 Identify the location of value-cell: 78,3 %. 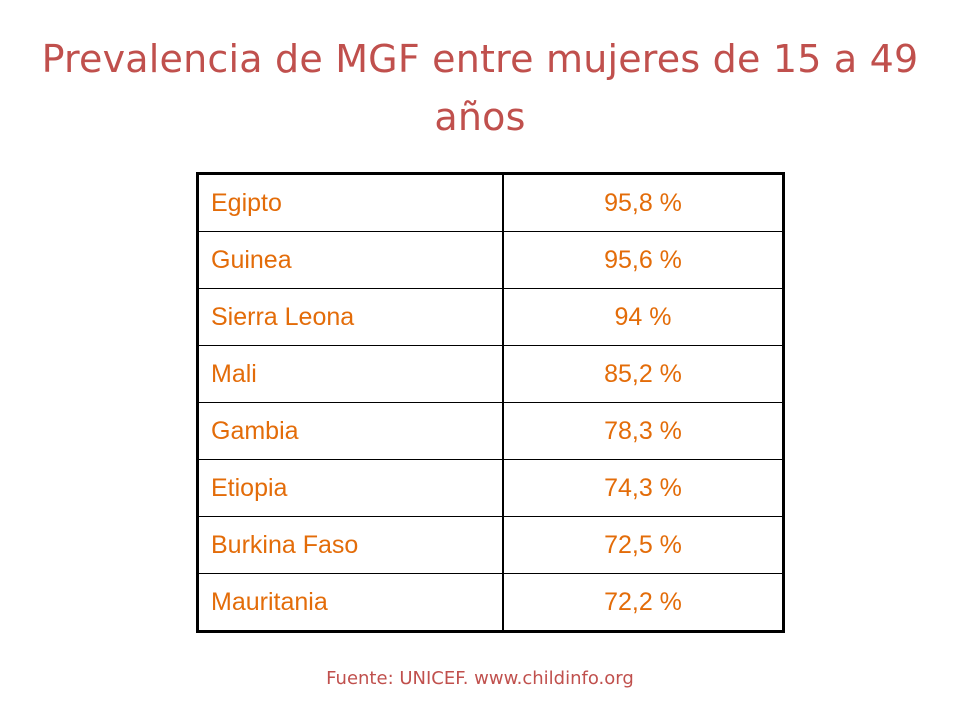
(643, 431).